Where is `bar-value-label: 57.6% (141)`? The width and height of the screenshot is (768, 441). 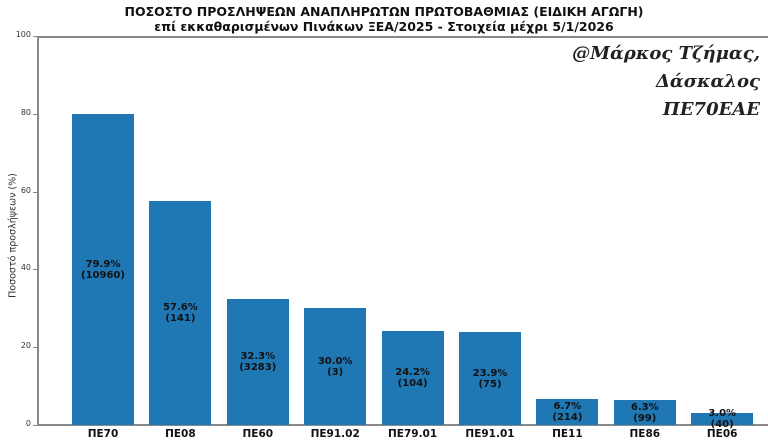 bar-value-label: 57.6% (141) is located at coordinates (180, 313).